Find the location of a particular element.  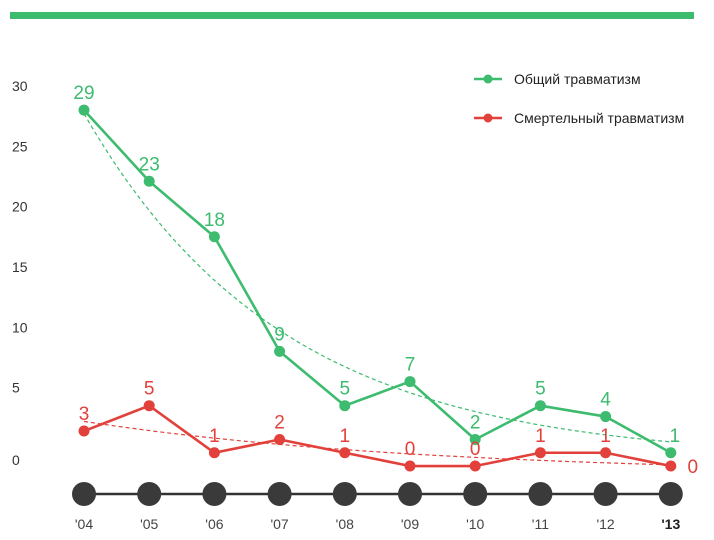

data-label: 29 is located at coordinates (83, 93).